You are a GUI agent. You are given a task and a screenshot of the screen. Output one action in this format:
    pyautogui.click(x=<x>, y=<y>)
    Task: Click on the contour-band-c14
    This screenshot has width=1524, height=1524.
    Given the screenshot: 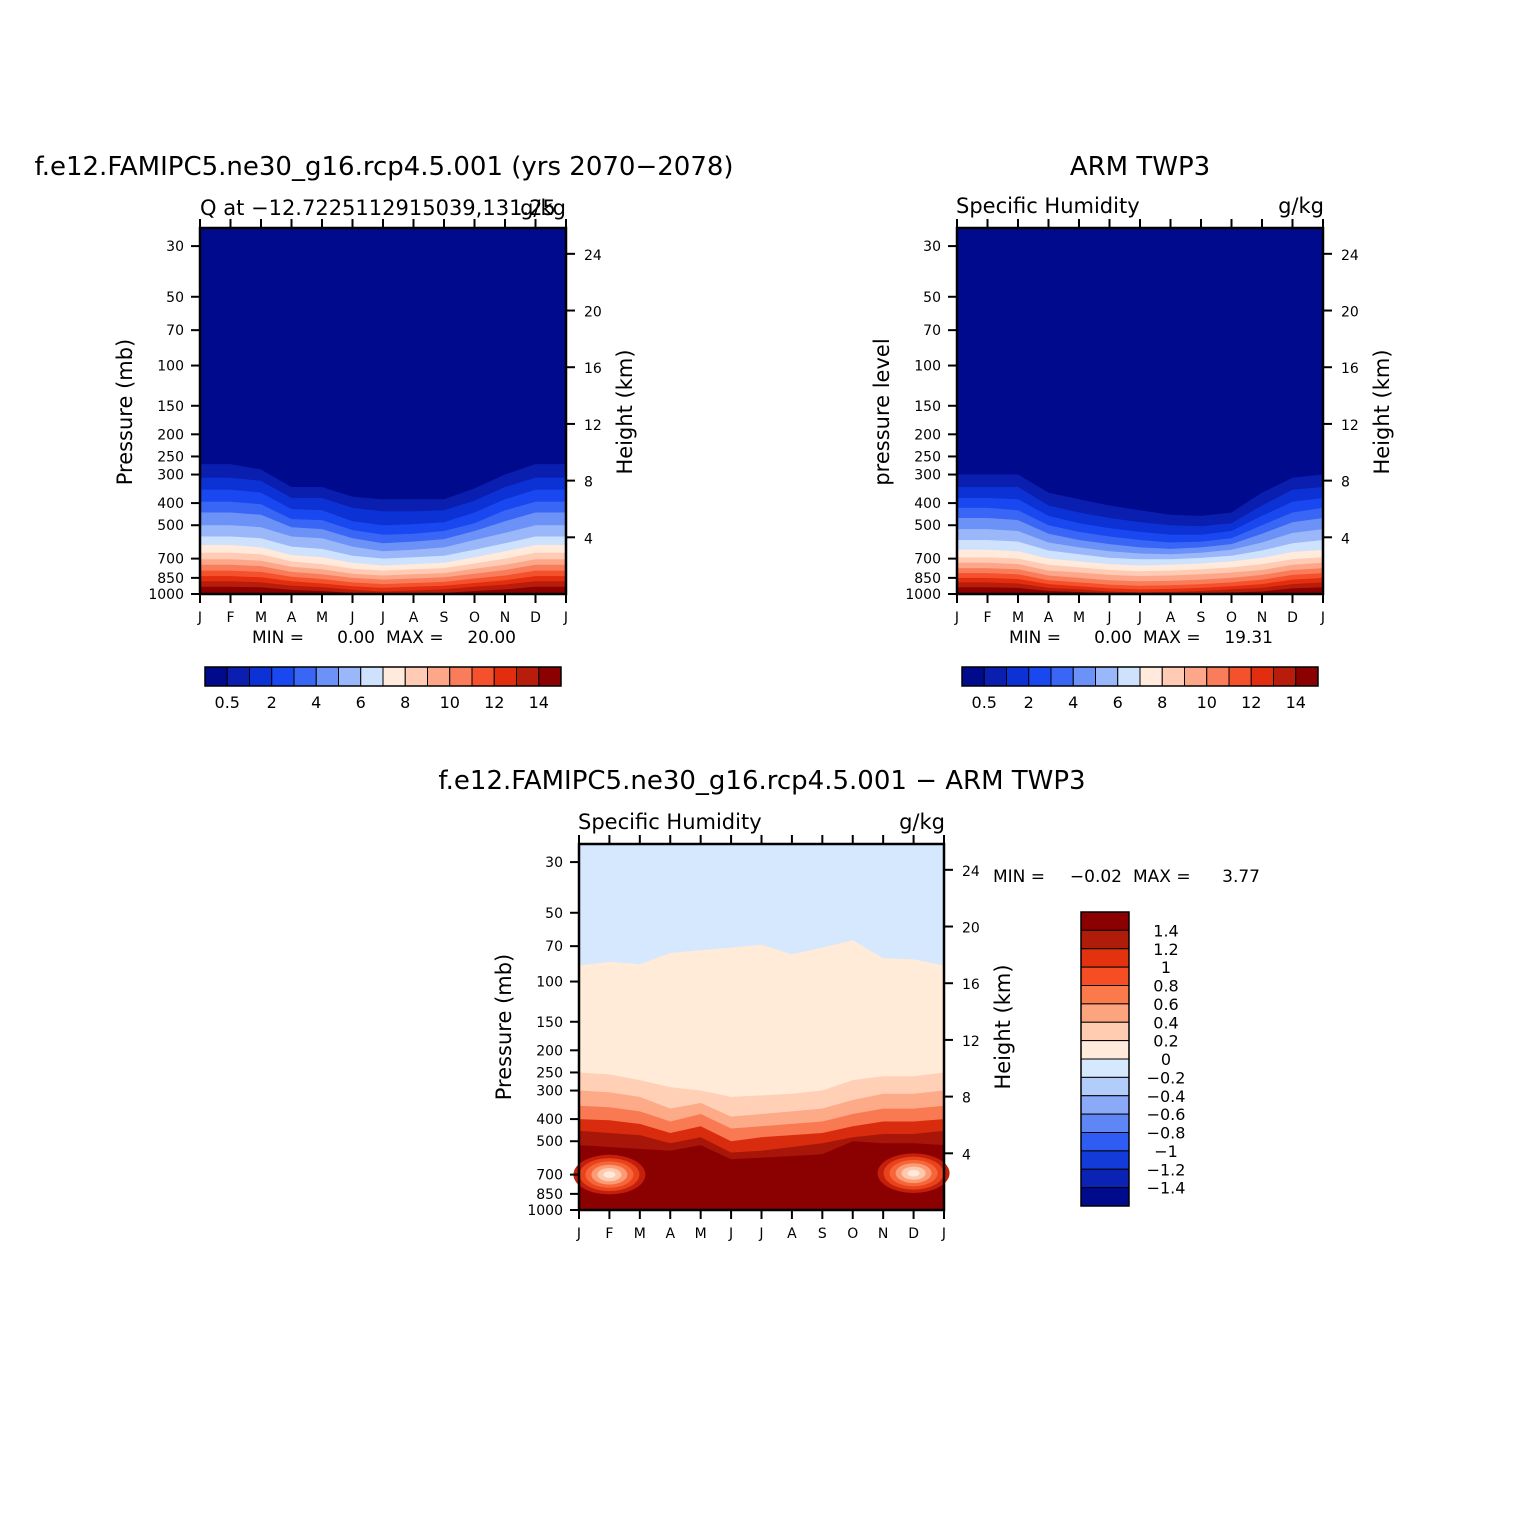 What is the action you would take?
    pyautogui.click(x=1140, y=590)
    